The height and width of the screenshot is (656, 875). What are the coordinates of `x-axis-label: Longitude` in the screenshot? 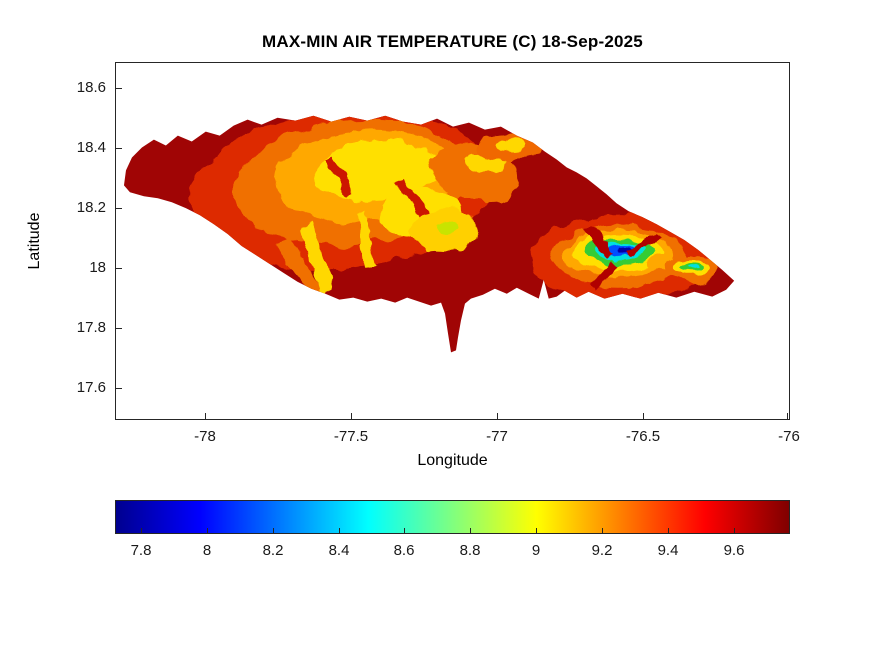 It's located at (452, 460).